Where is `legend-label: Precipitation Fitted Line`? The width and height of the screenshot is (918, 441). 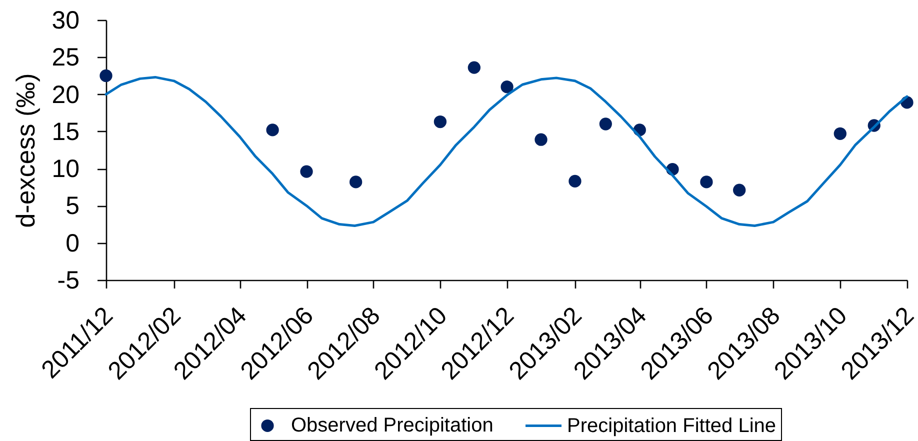
legend-label: Precipitation Fitted Line is located at coordinates (671, 425).